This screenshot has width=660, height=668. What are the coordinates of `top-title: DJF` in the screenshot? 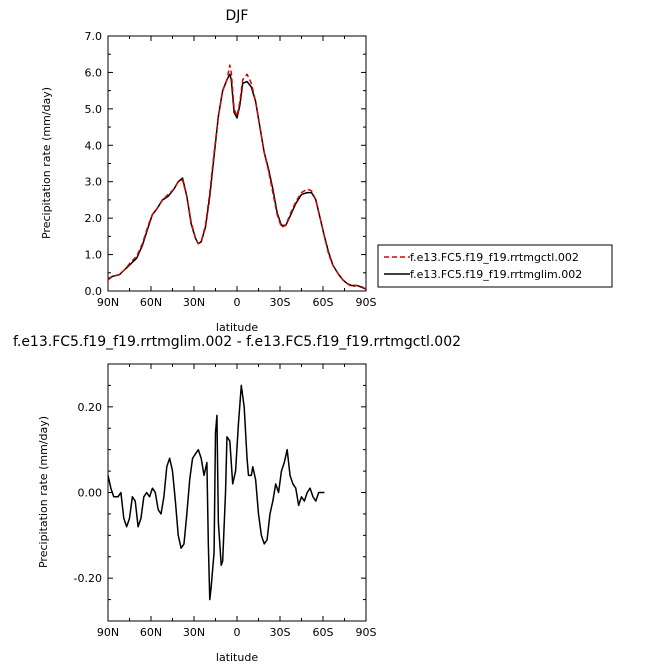 It's located at (237, 16).